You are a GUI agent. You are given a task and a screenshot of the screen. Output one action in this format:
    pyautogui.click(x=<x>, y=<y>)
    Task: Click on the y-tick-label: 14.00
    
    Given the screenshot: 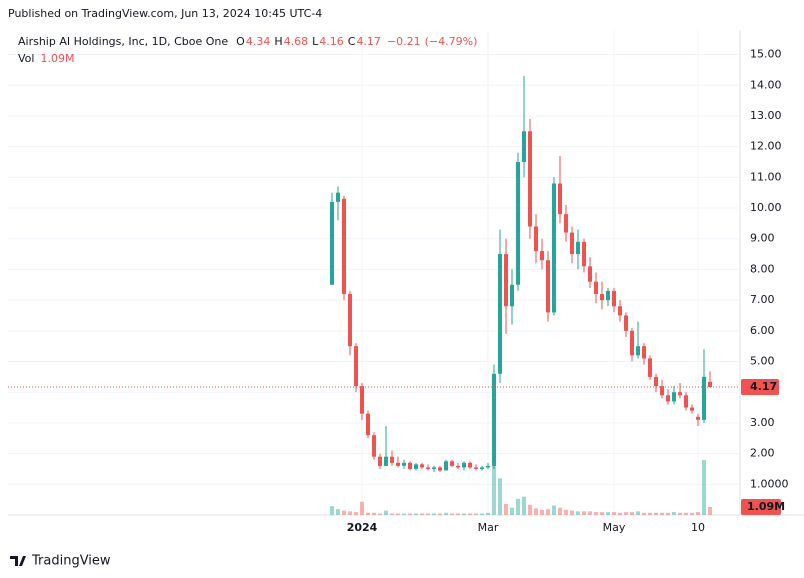 What is the action you would take?
    pyautogui.click(x=766, y=84)
    